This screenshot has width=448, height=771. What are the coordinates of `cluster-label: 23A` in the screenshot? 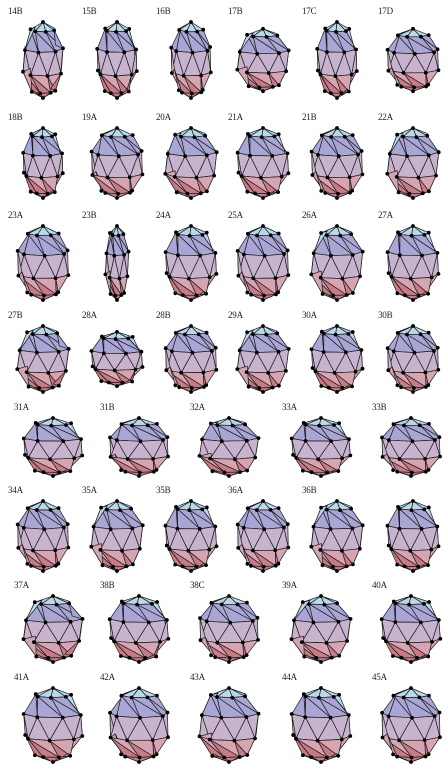 It's located at (15, 215).